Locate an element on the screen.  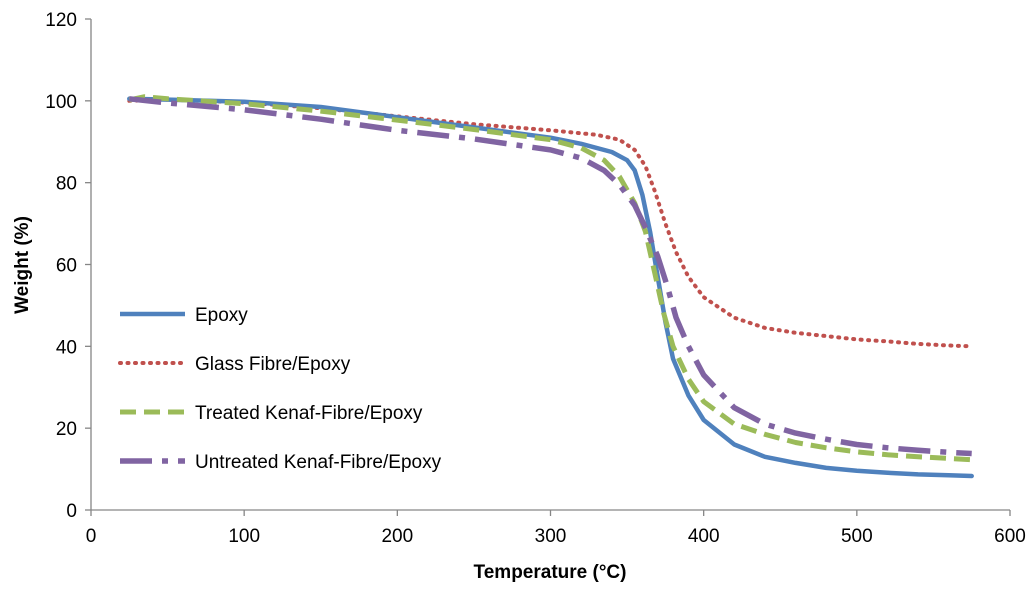
legend-item-glass-fibre: Glass Fibre/Epoxy is located at coordinates (234, 364).